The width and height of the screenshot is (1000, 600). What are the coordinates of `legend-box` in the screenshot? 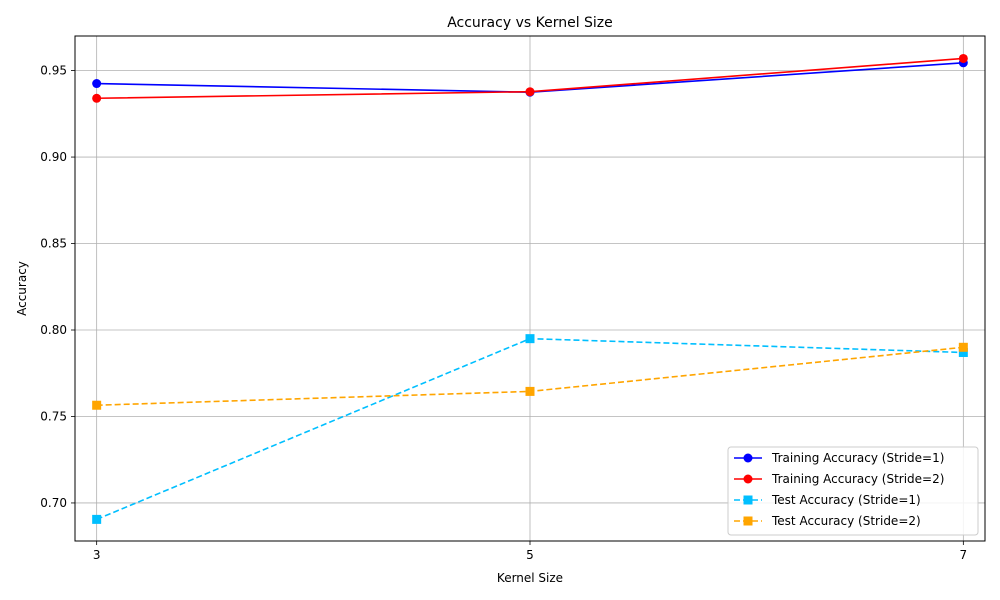 It's located at (853, 491).